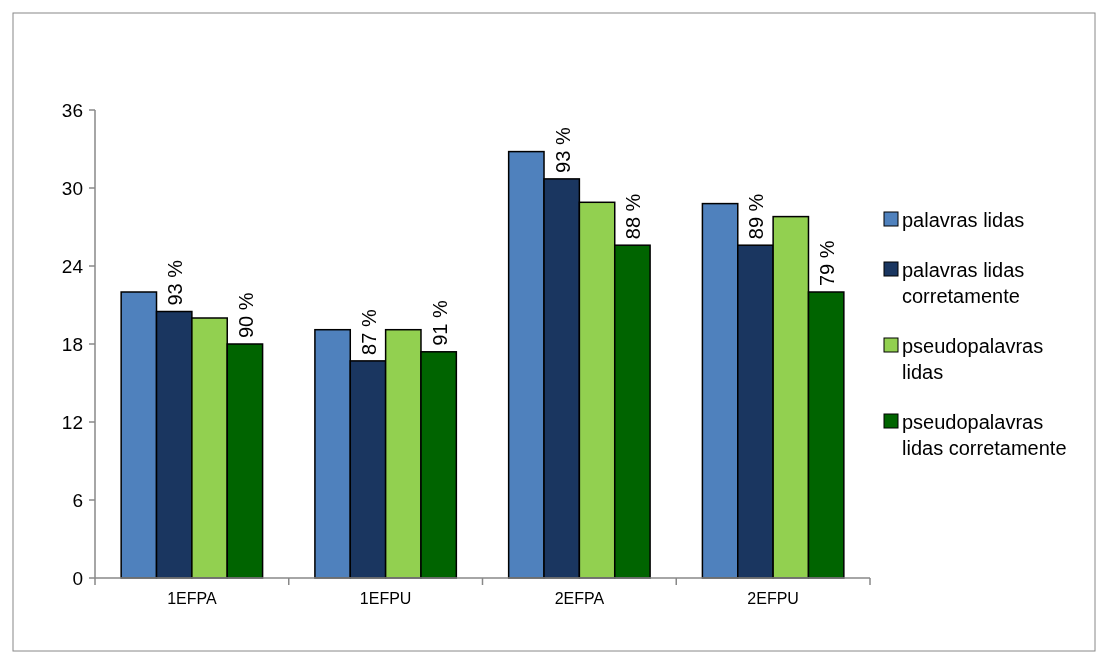 The height and width of the screenshot is (664, 1108). Describe the element at coordinates (368, 332) in the screenshot. I see `annotation: 87 %` at that location.